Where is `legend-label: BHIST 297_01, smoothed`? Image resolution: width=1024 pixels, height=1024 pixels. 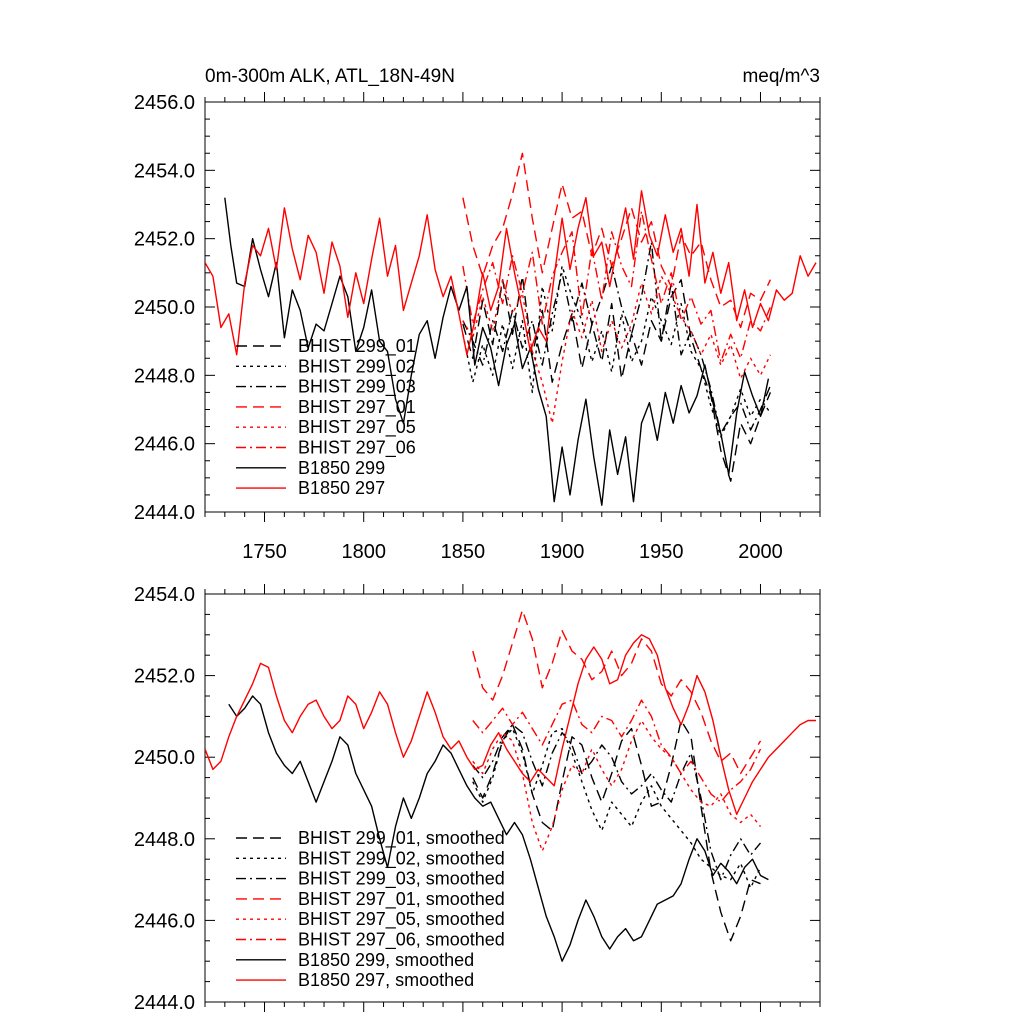
legend-label: BHIST 297_01, smoothed is located at coordinates (401, 899).